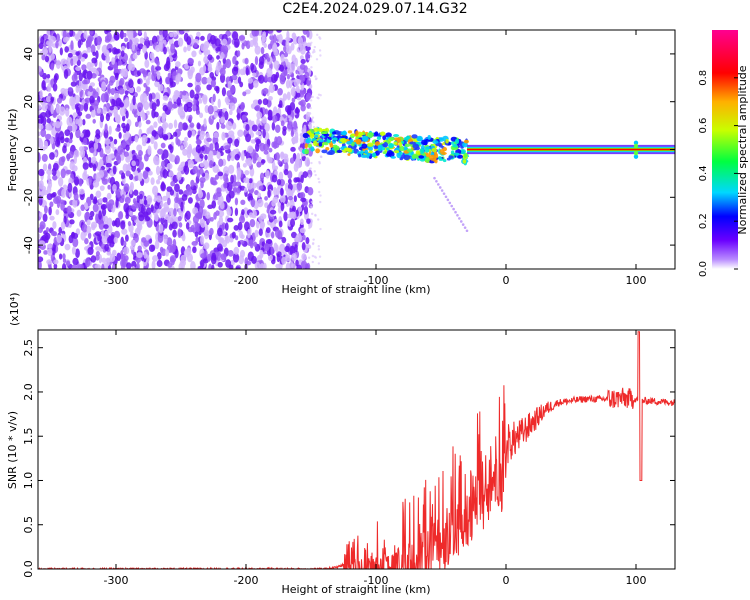  Describe the element at coordinates (355, 589) in the screenshot. I see `snr-xlabel: Height of straight line (km)` at that location.